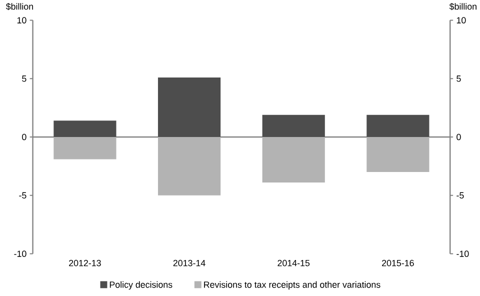  Describe the element at coordinates (19, 6) in the screenshot. I see `y-axis-title: $billion` at that location.